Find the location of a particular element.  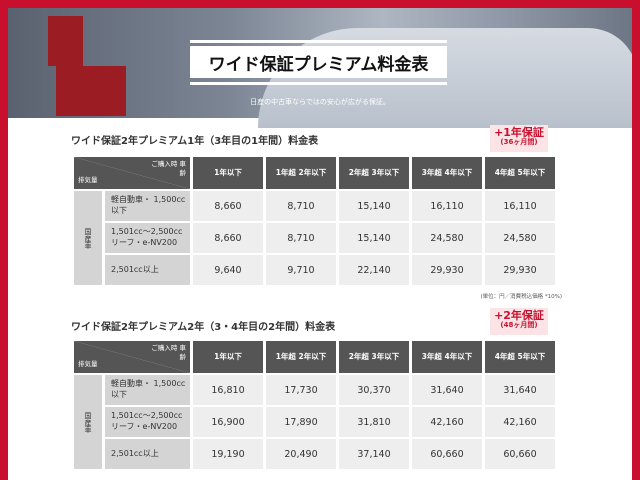

price-cell: 16,810 is located at coordinates (228, 390).